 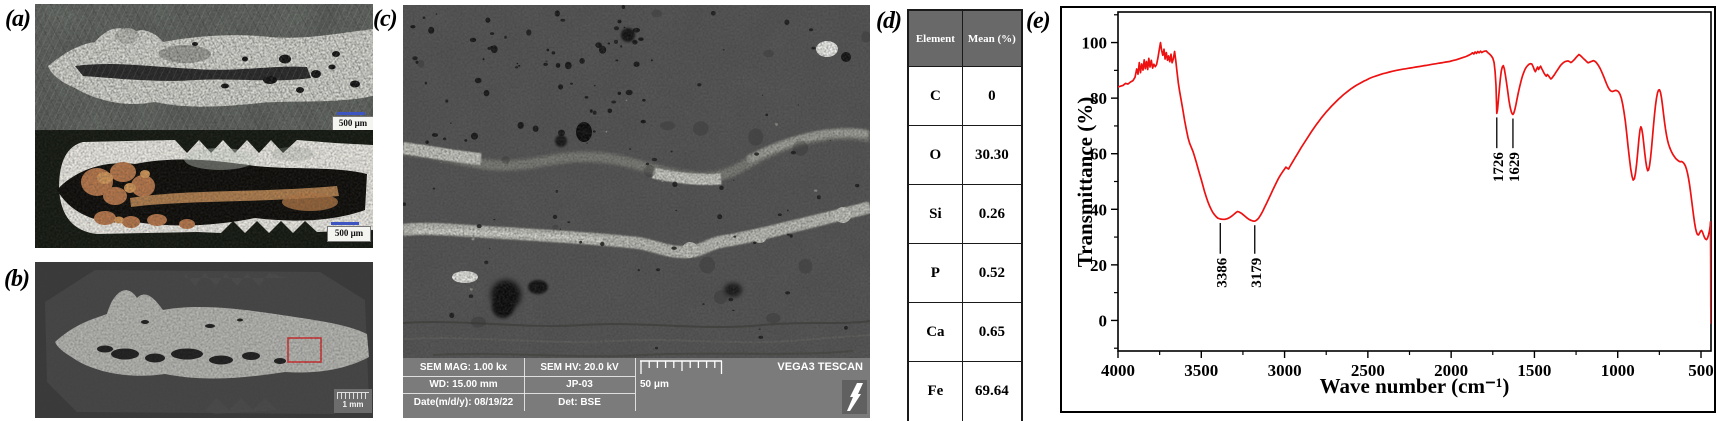 What do you see at coordinates (345, 223) in the screenshot?
I see `photo-a-bottom-scalebar` at bounding box center [345, 223].